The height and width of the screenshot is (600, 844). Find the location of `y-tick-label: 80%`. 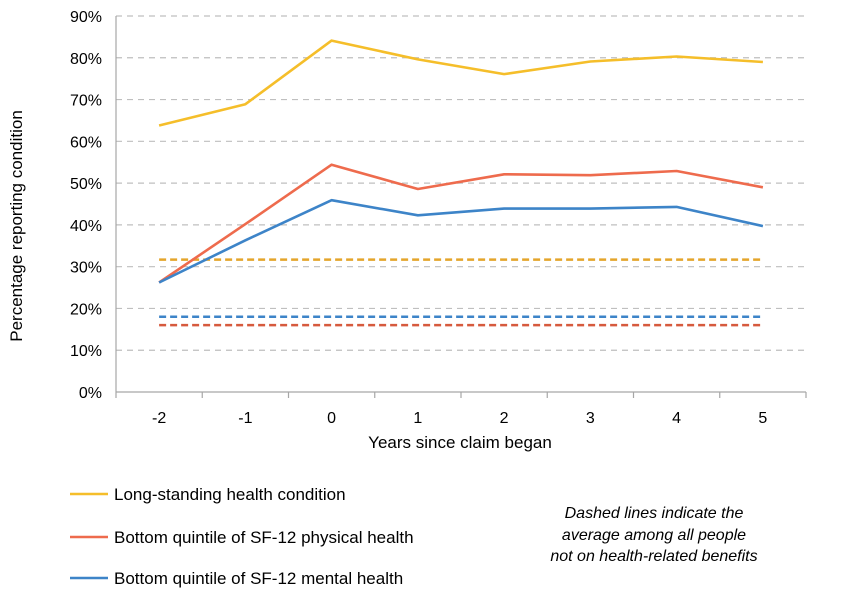

y-tick-label: 80% is located at coordinates (86, 59).